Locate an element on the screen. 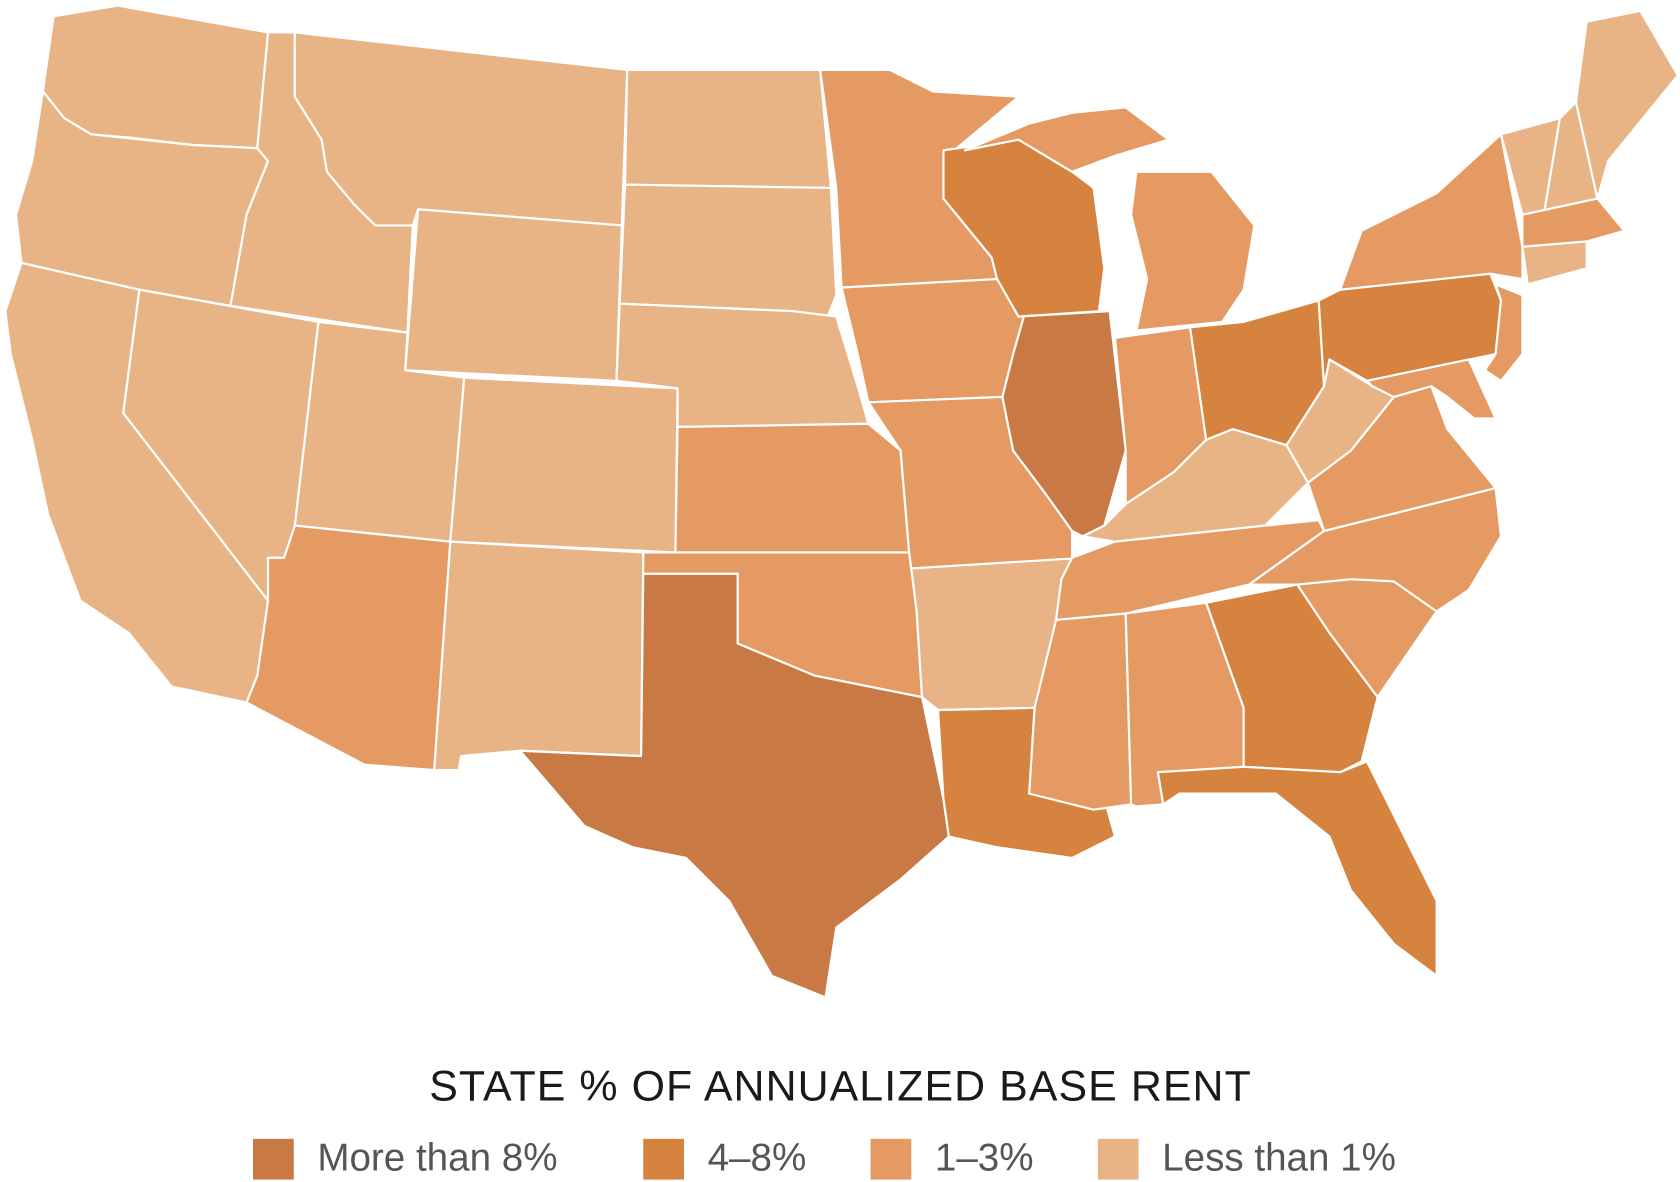  legend-label: Less than 1% is located at coordinates (1279, 1157).